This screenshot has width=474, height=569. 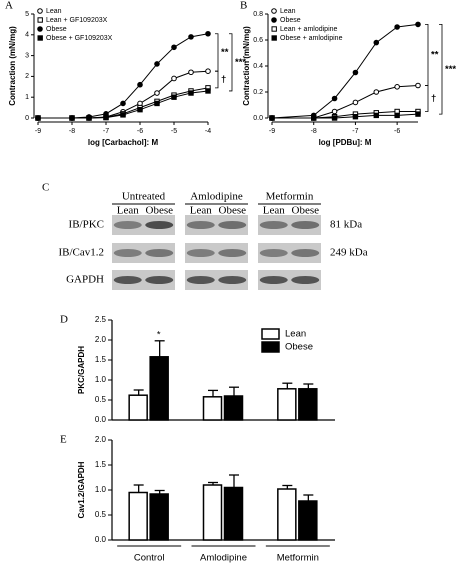 I want to click on y-tick-label: 0.6, so click(x=258, y=40).